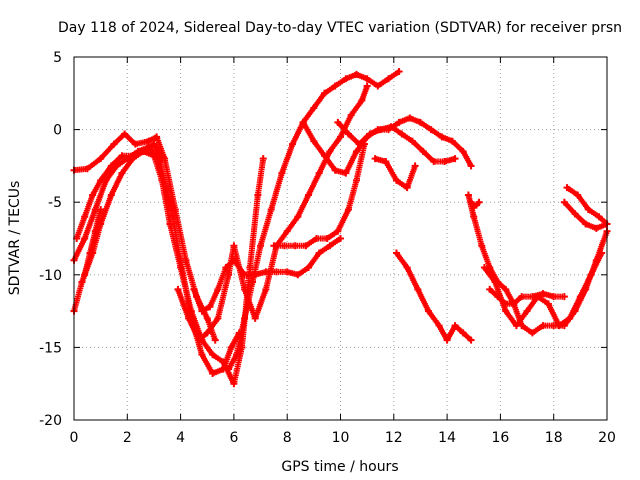 This screenshot has width=640, height=480. I want to click on x-tick-label: 14, so click(447, 438).